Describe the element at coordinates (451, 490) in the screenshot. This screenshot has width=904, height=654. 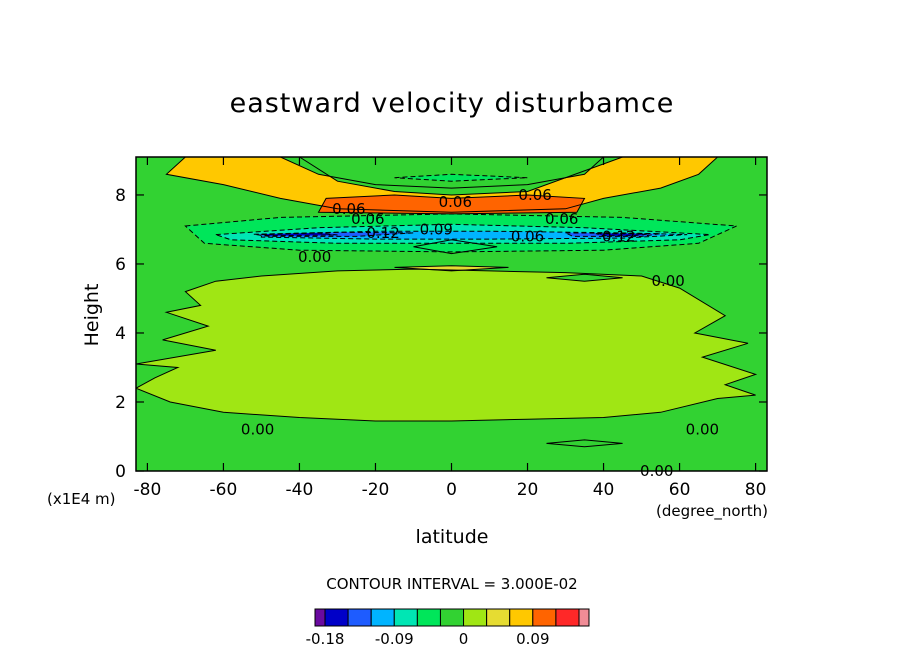
I see `x-tick-label: 0` at that location.